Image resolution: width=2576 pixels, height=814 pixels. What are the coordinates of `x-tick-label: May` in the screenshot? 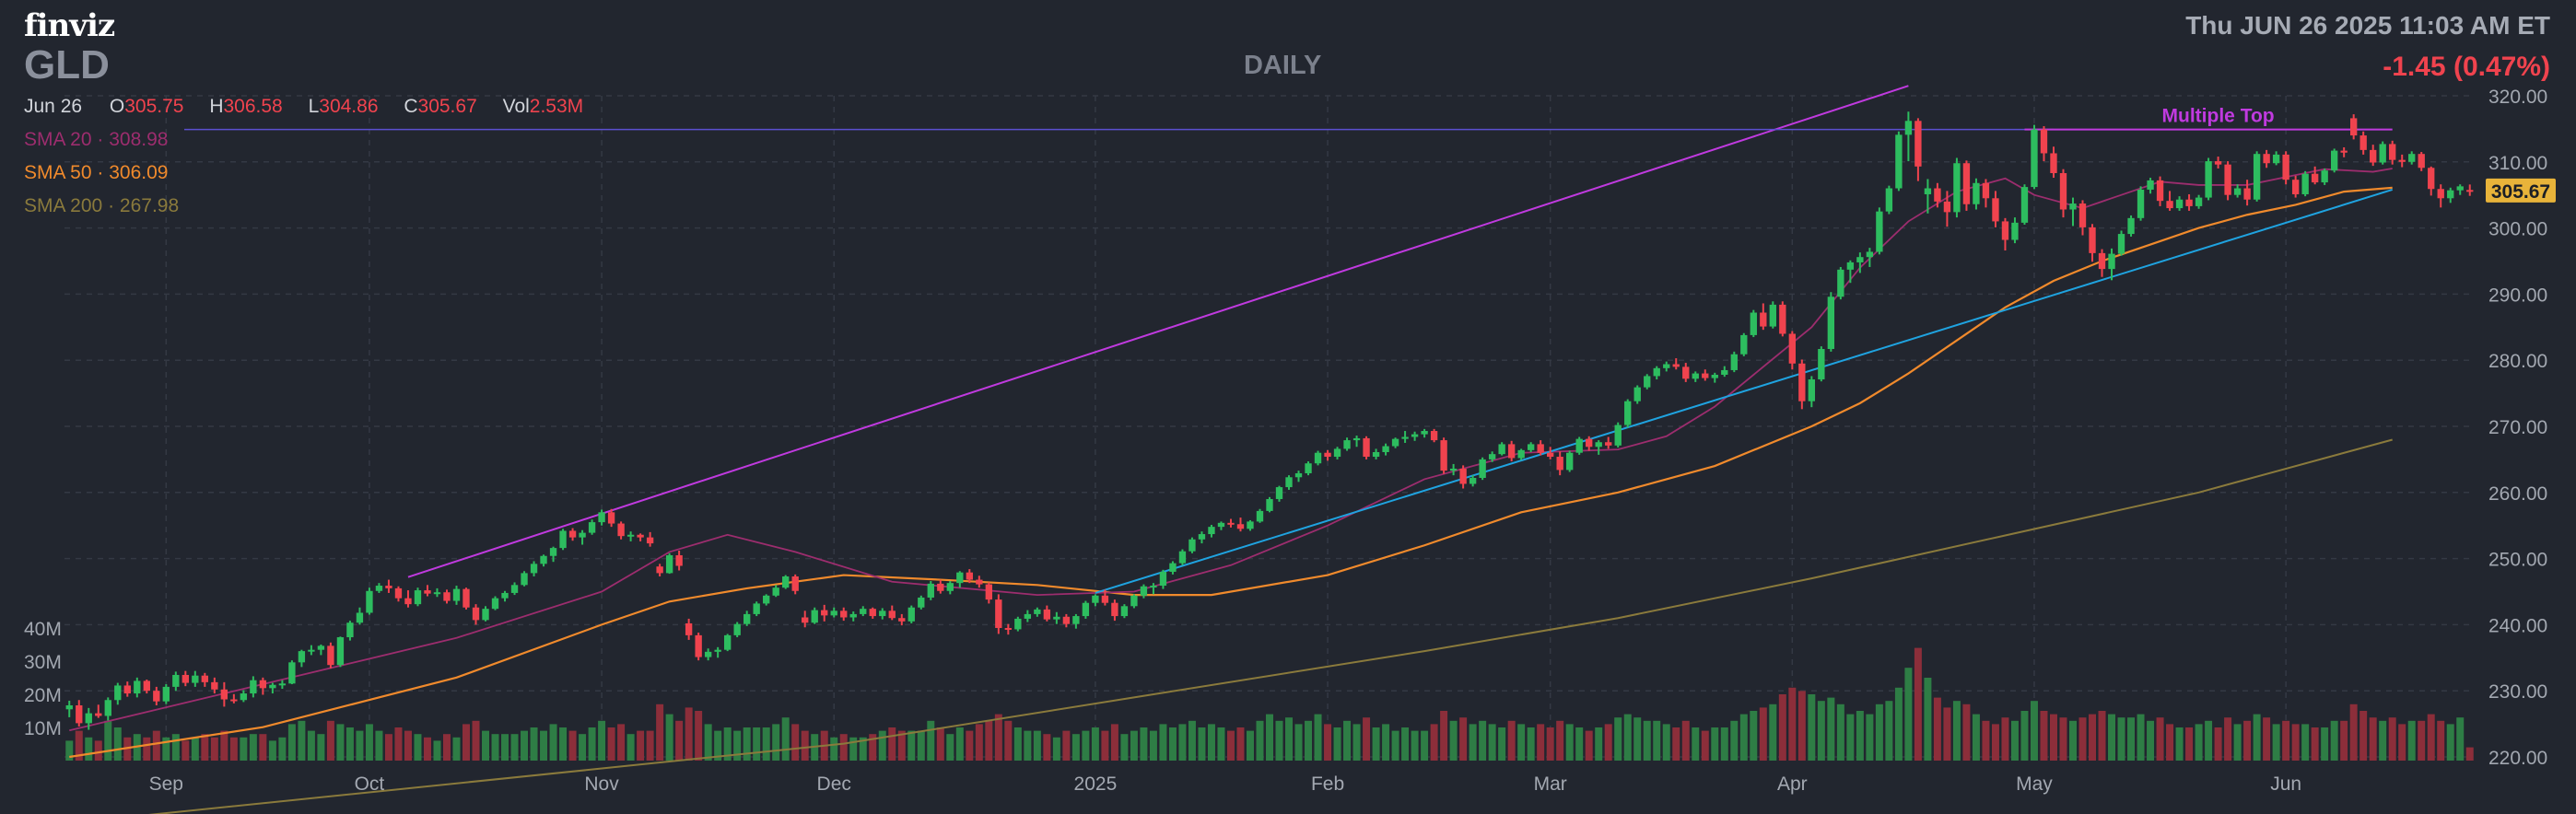 It's located at (2034, 784).